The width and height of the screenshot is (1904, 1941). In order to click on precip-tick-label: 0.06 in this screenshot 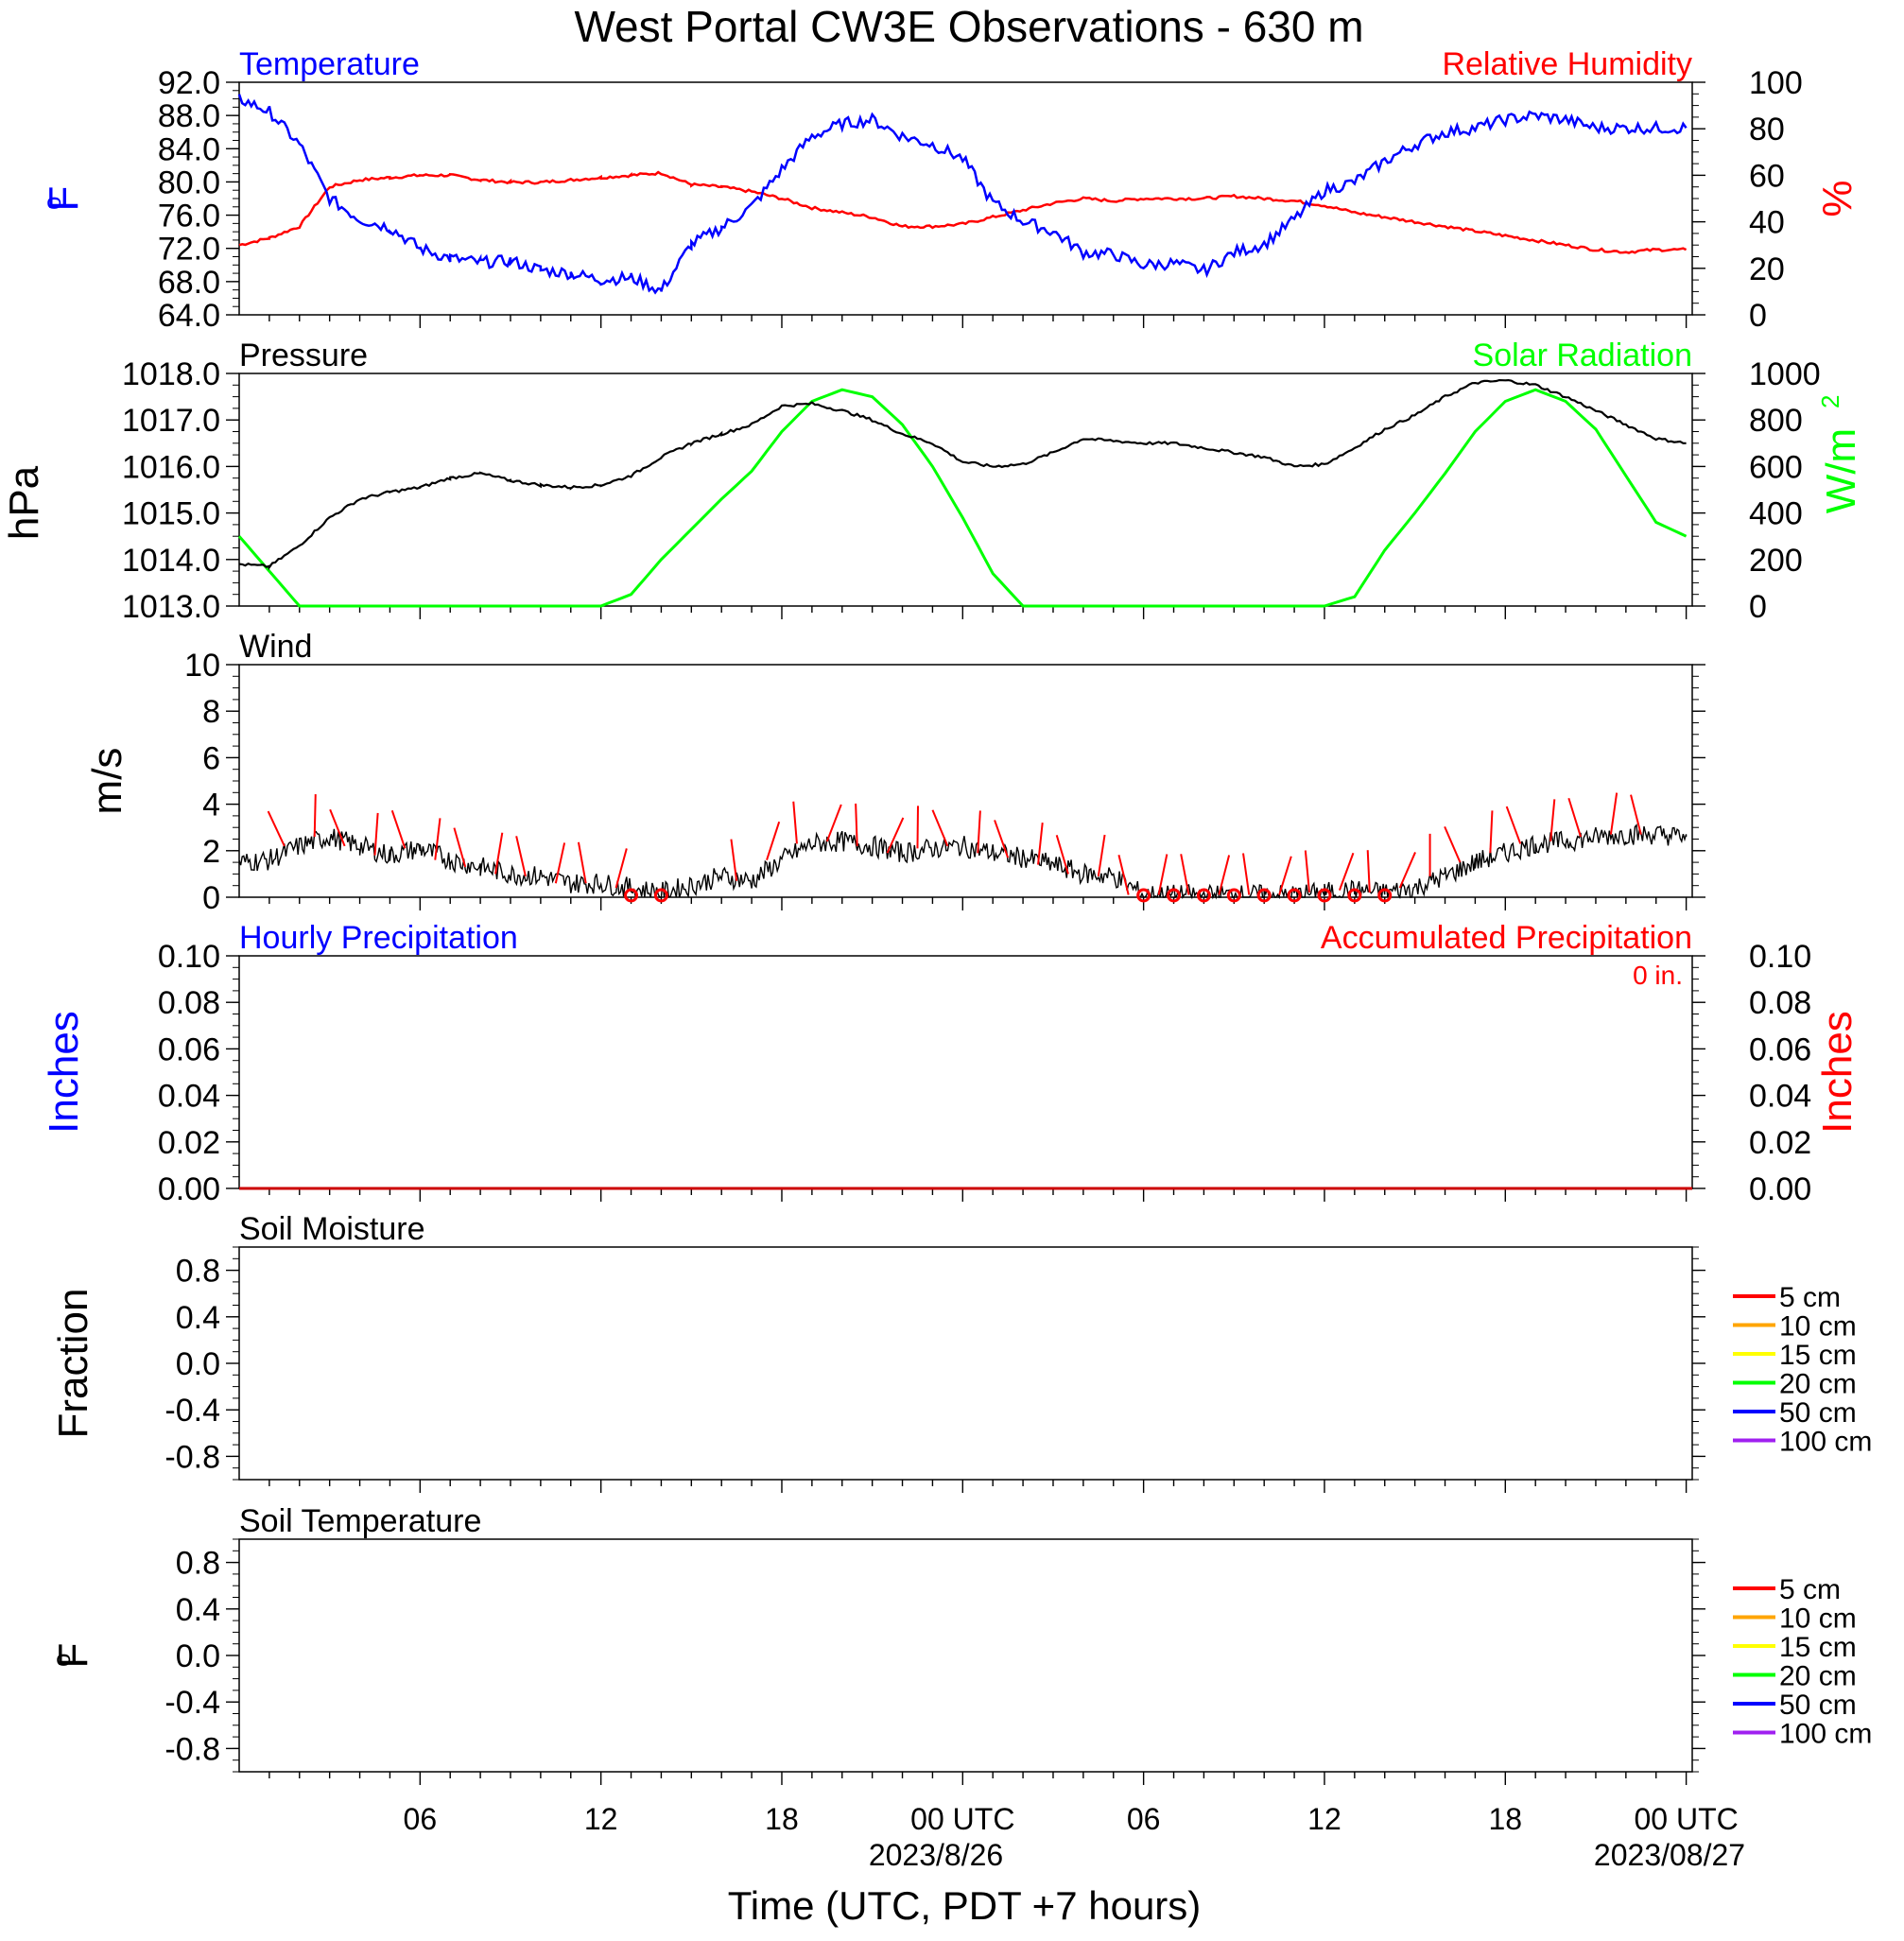, I will do `click(189, 1049)`.